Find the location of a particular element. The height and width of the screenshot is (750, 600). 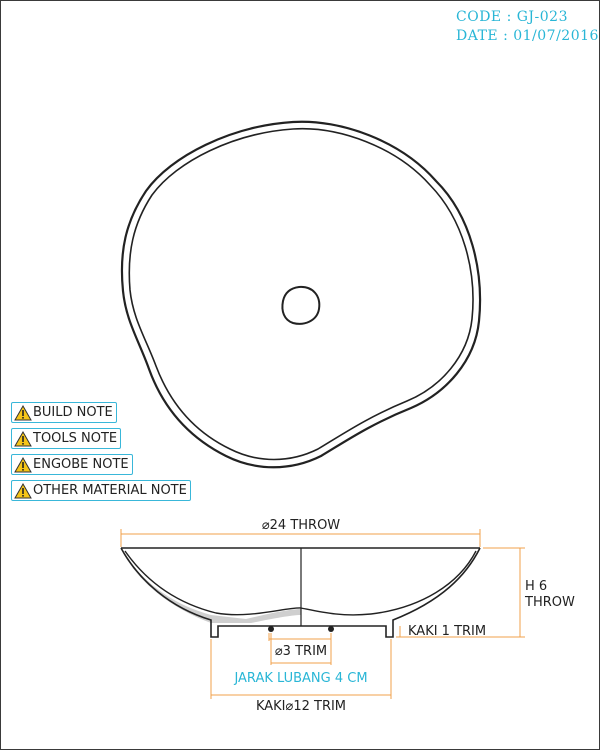

basin-outer-profile is located at coordinates (300, 592).